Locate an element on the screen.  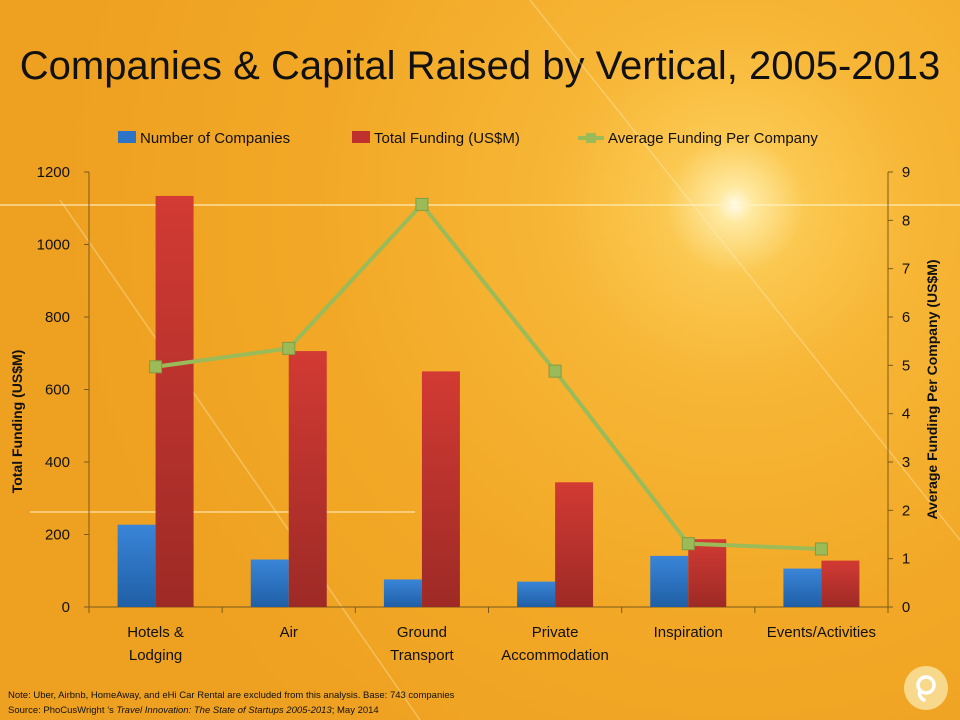
y2-tick-label: 5 is located at coordinates (906, 365).